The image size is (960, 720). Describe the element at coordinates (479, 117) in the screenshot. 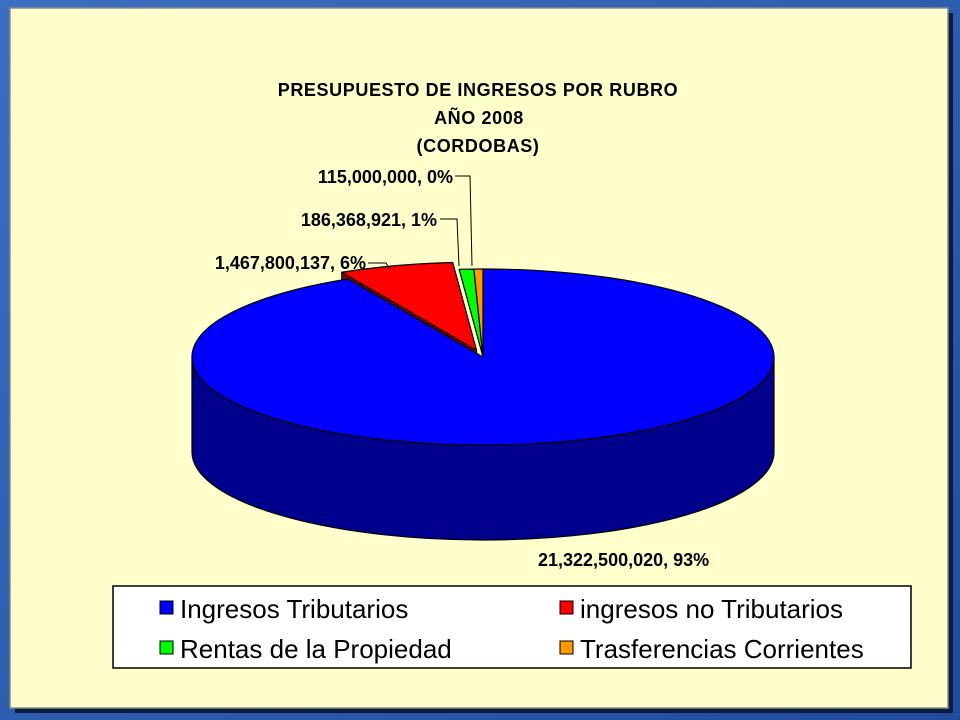

I see `chart-title-year: AÑO 2008` at that location.